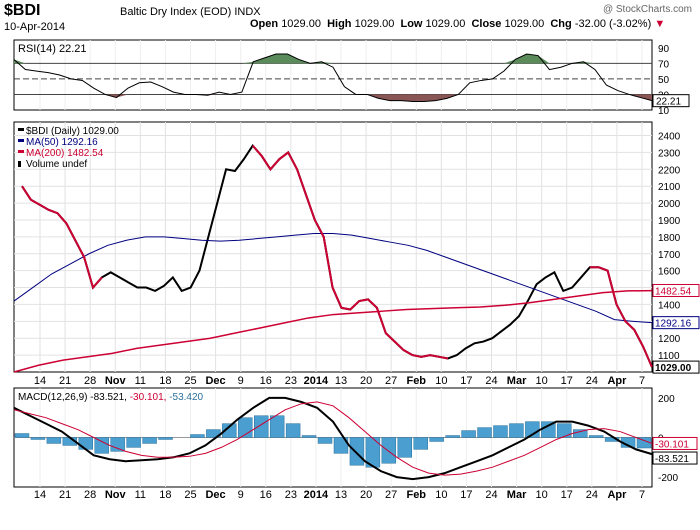  Describe the element at coordinates (672, 459) in the screenshot. I see `macd-last-value: -83.521` at that location.